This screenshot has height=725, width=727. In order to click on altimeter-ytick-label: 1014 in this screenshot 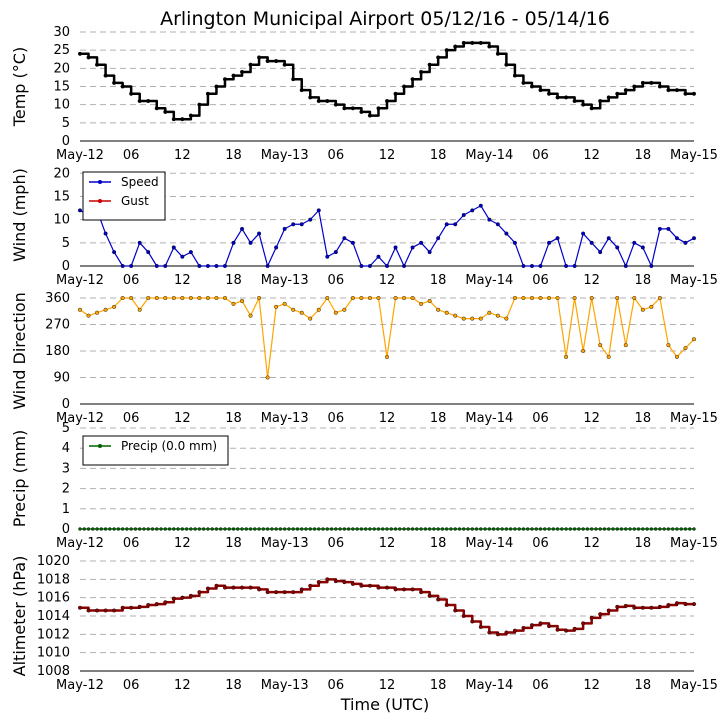, I will do `click(53, 616)`.